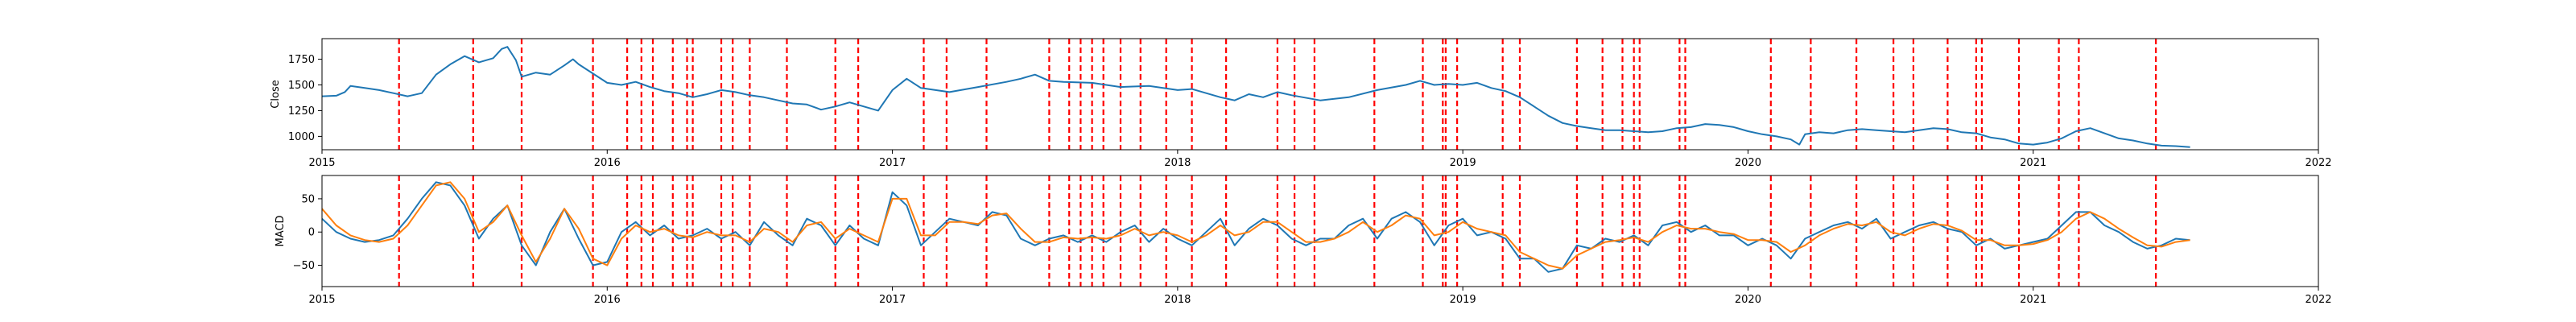 The image size is (2576, 322). Describe the element at coordinates (1177, 300) in the screenshot. I see `macd-x-tick-label-3: 2018` at that location.